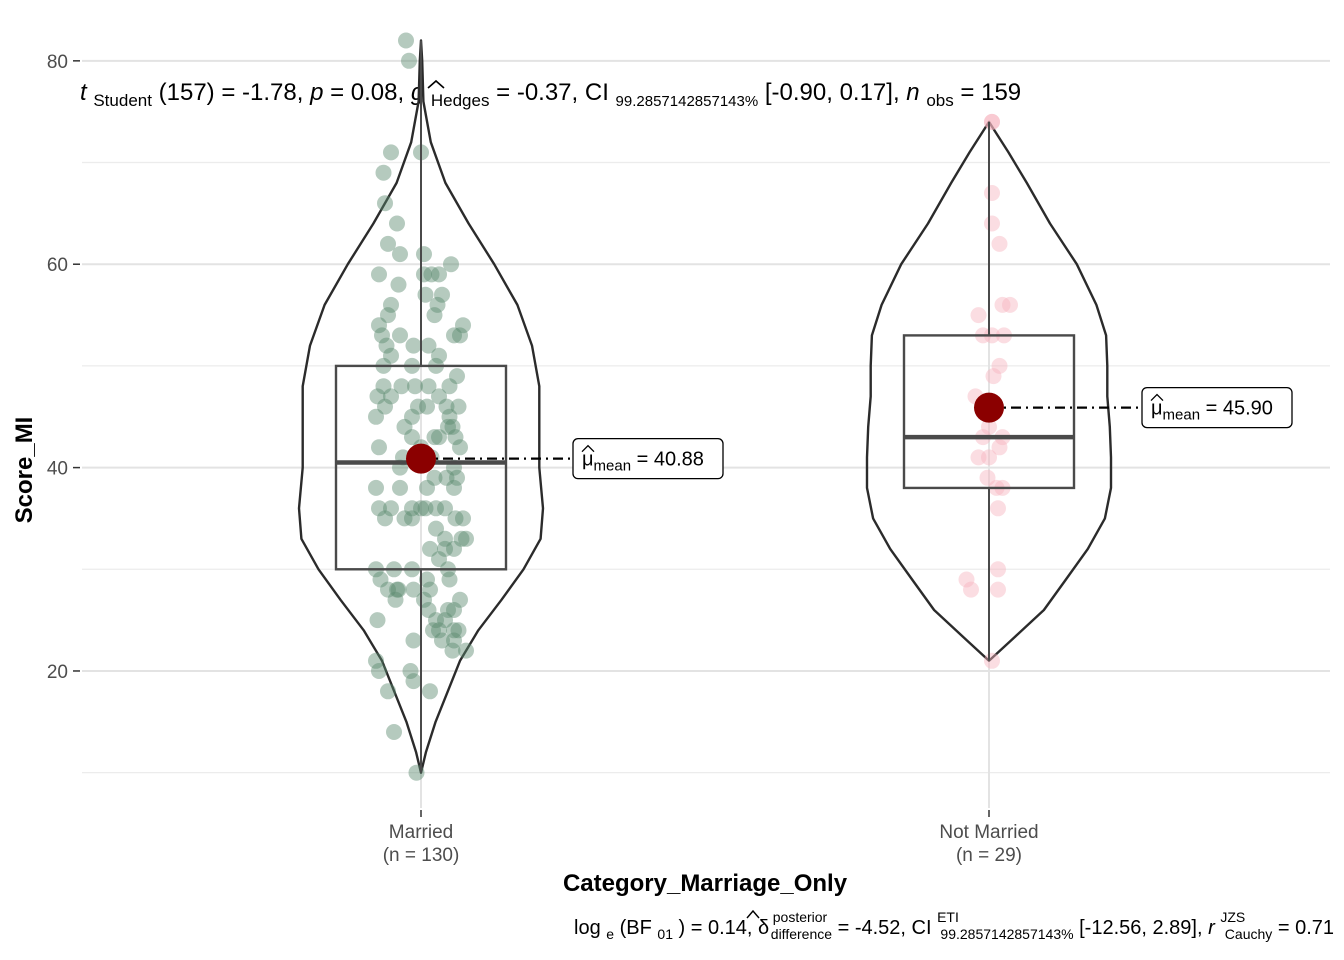 The width and height of the screenshot is (1344, 960). What do you see at coordinates (636, 928) in the screenshot?
I see `bf-open: (BF` at bounding box center [636, 928].